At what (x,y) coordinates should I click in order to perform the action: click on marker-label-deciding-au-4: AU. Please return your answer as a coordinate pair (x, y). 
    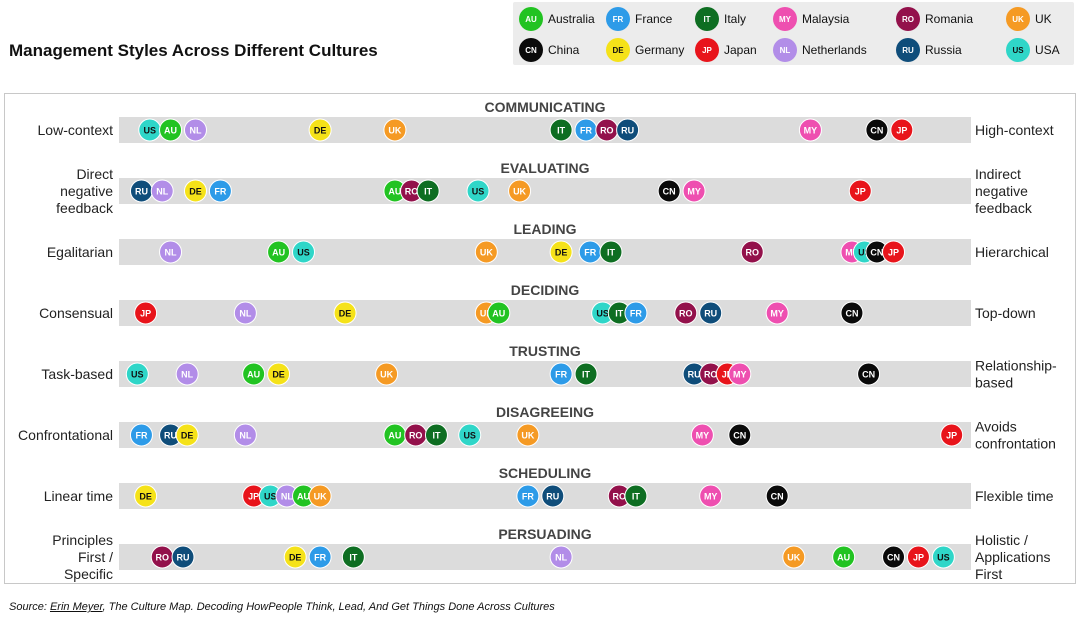
    Looking at the image, I should click on (498, 314).